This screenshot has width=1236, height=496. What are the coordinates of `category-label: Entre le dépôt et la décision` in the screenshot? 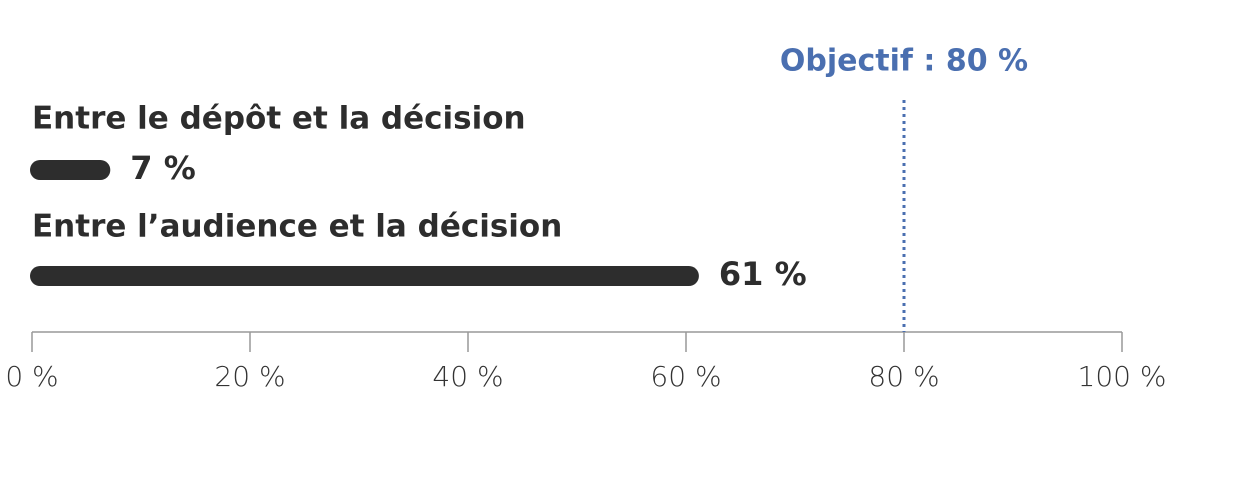 It's located at (279, 119).